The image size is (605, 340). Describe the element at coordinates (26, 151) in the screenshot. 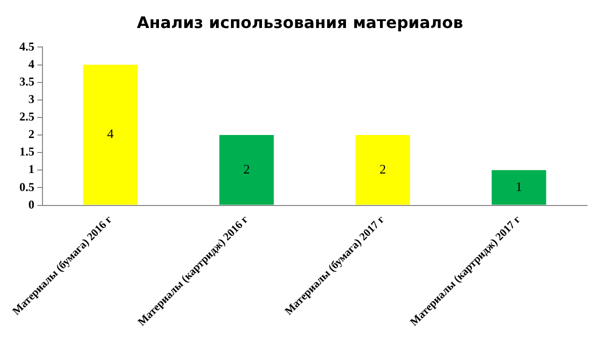

I see `y-tick-label: 1.5` at that location.